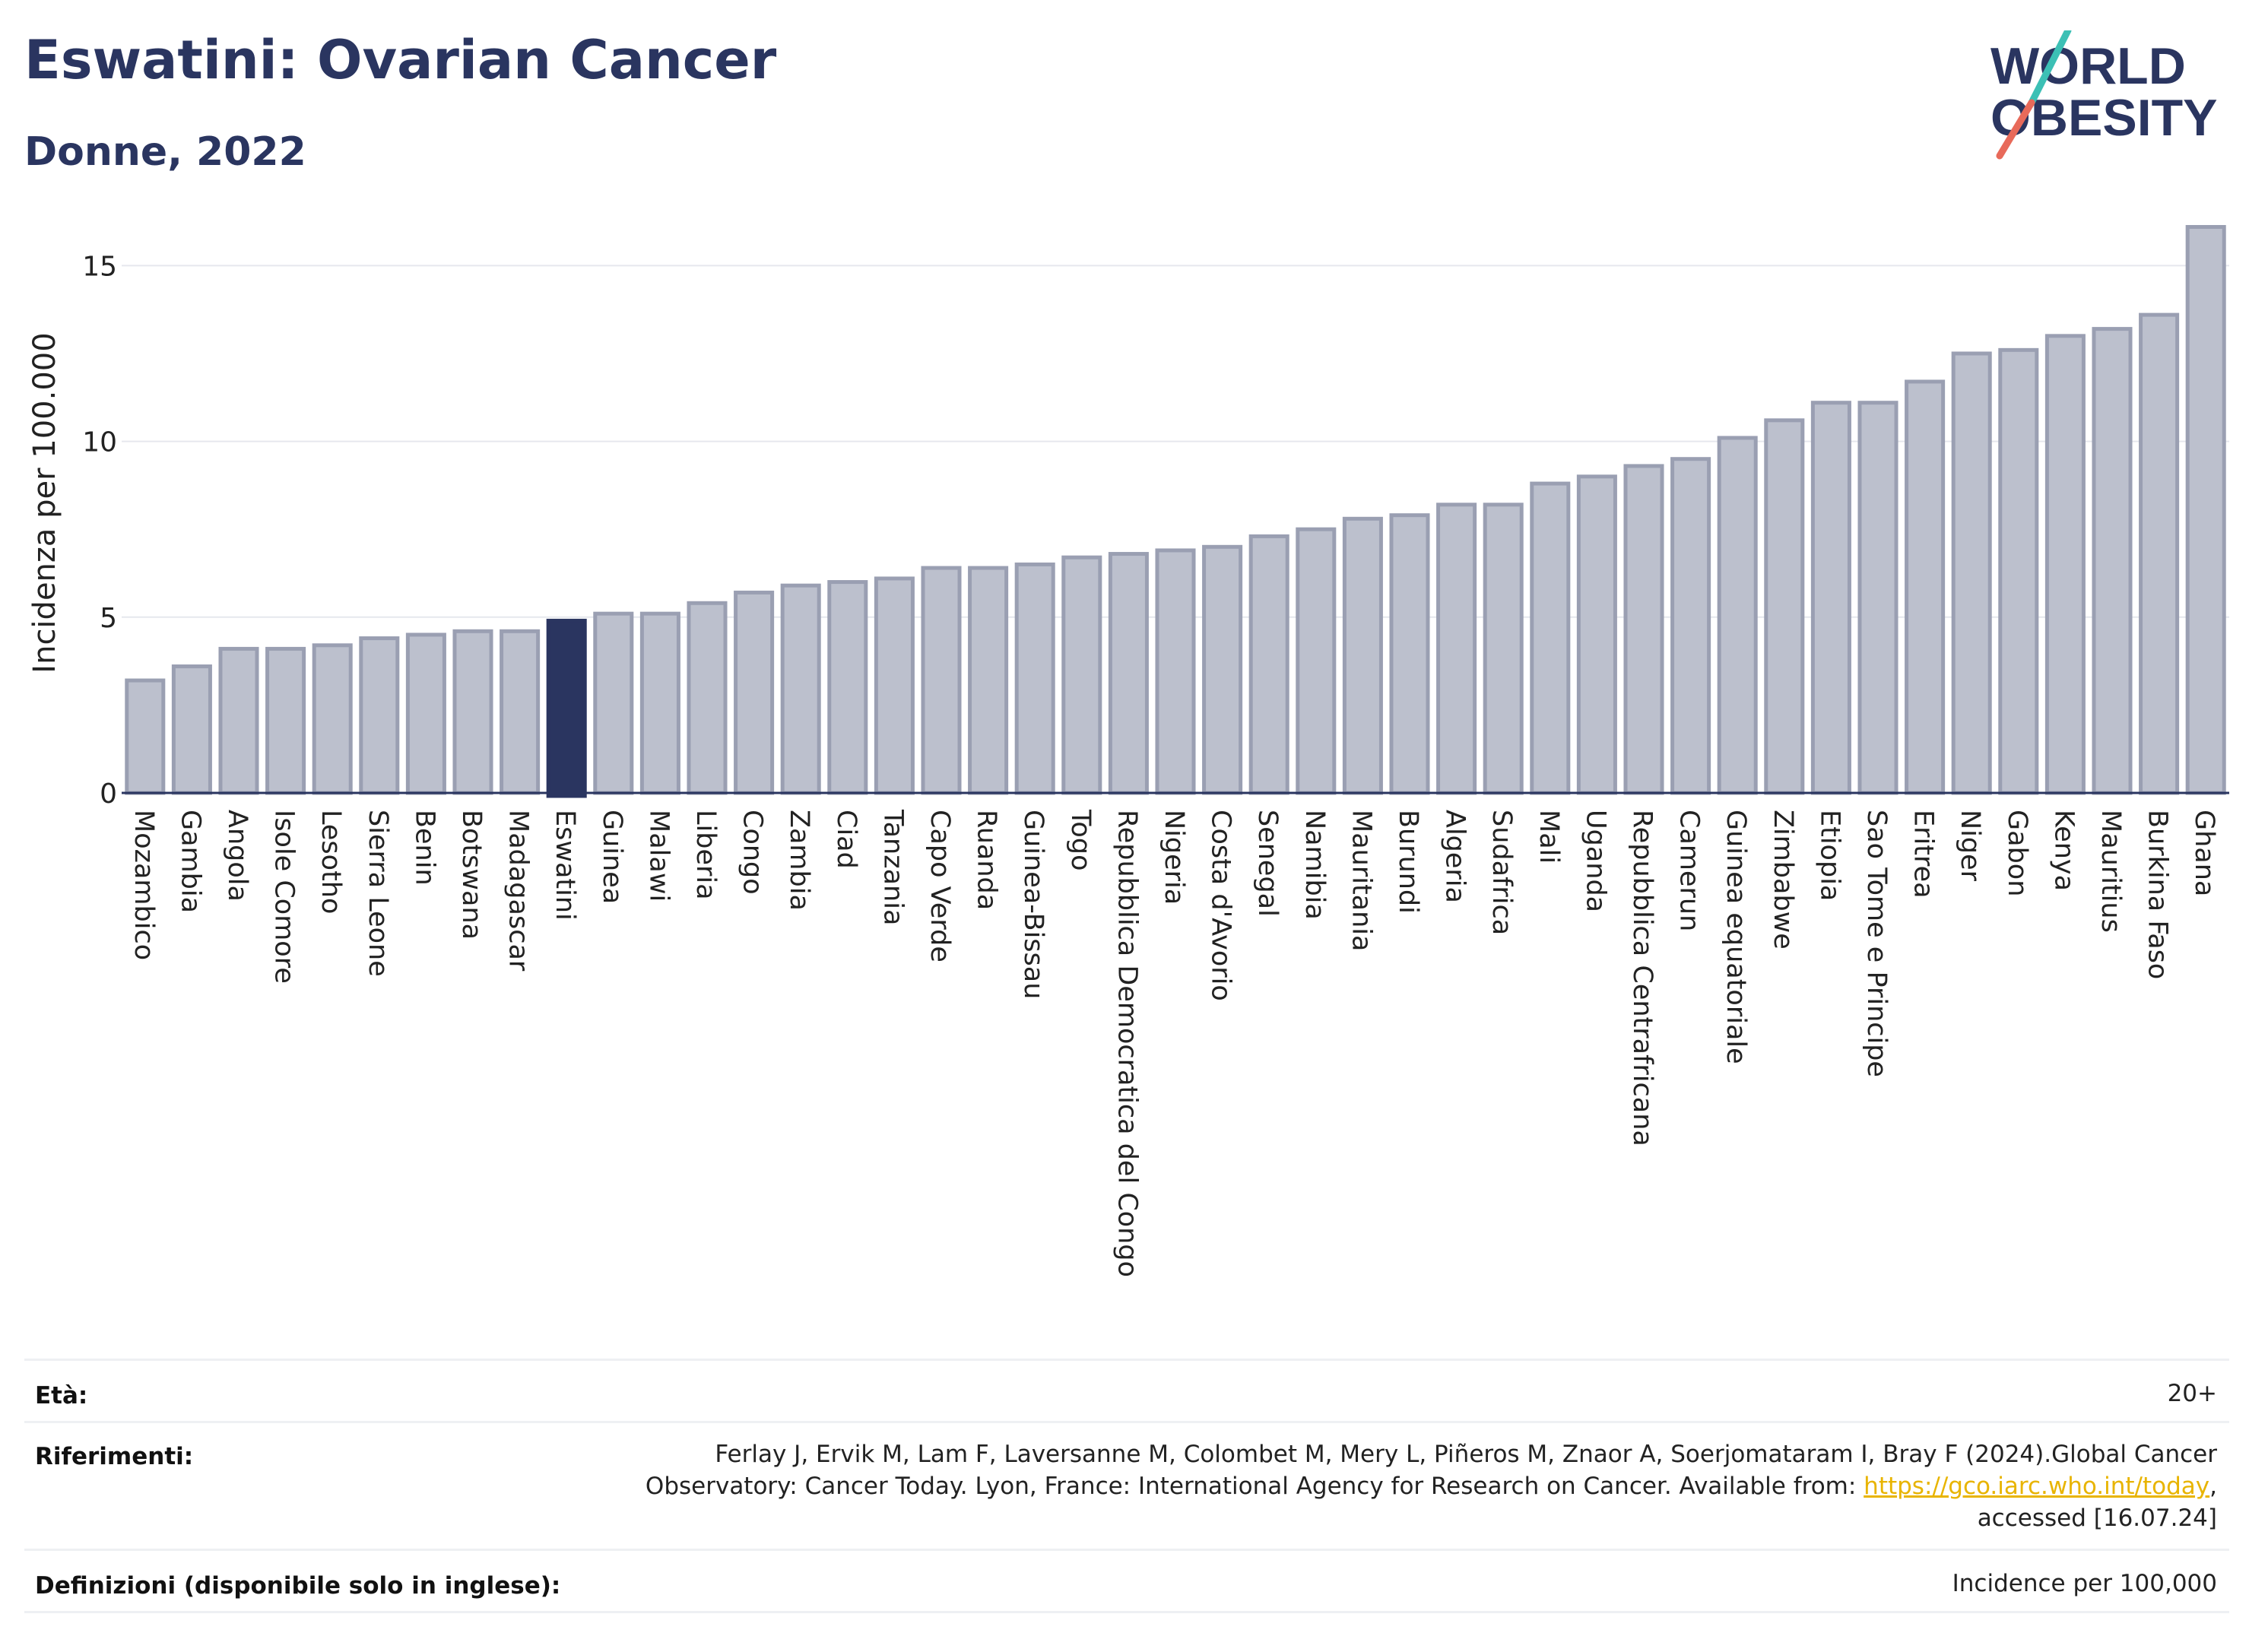  Describe the element at coordinates (1736, 937) in the screenshot. I see `x-tick-label: Guinea equatoriale` at that location.